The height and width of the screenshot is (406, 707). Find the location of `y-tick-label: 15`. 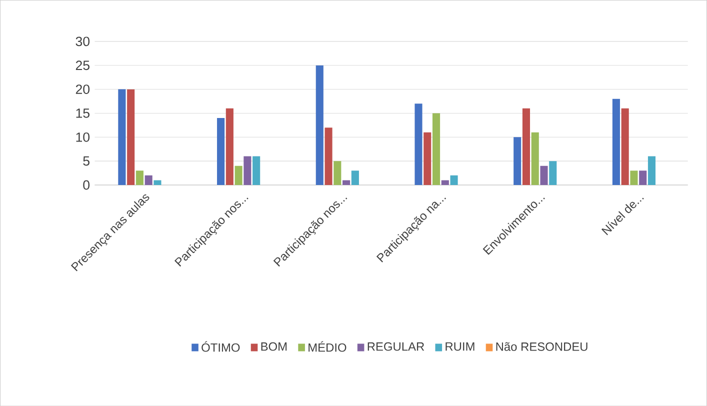

y-tick-label: 15 is located at coordinates (83, 113).